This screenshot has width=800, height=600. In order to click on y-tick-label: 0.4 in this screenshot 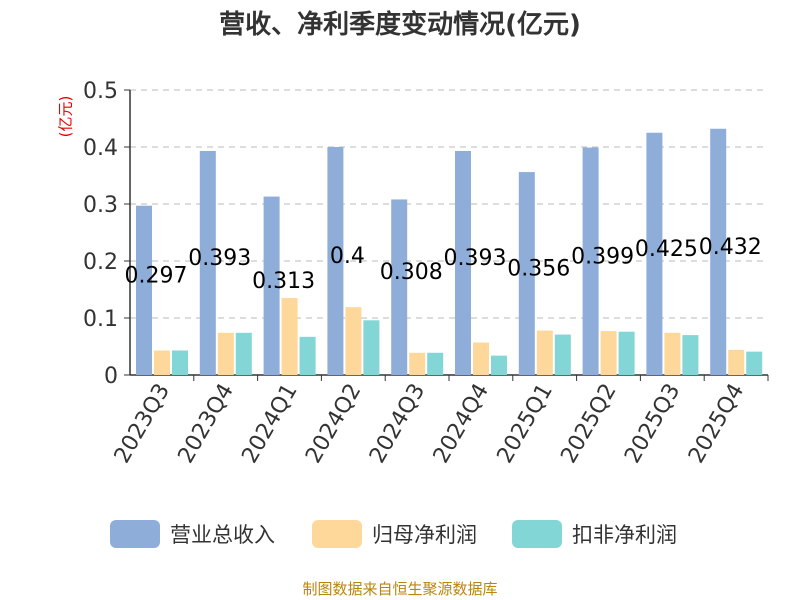, I will do `click(100, 148)`.